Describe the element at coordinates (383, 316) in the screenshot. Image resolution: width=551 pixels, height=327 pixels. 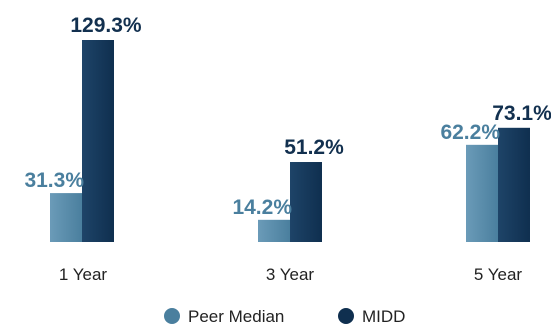
I see `midd-legend-label: MIDD` at that location.